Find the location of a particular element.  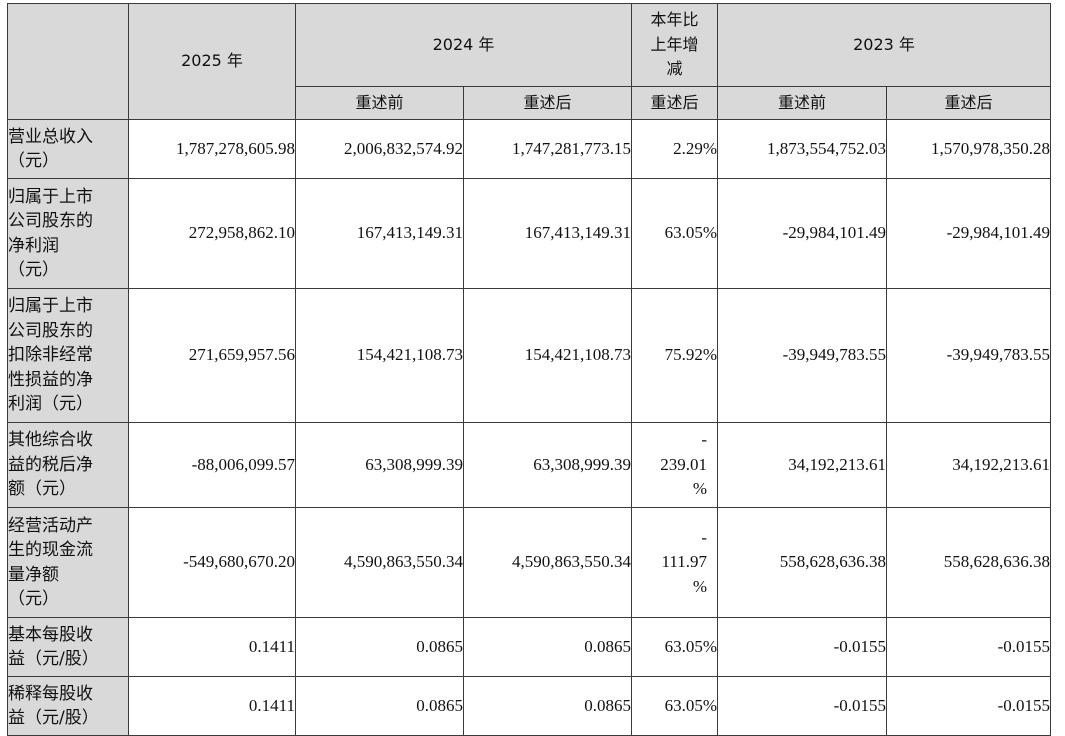

row-label: 稀释每股收 益（元/股） is located at coordinates (68, 706).